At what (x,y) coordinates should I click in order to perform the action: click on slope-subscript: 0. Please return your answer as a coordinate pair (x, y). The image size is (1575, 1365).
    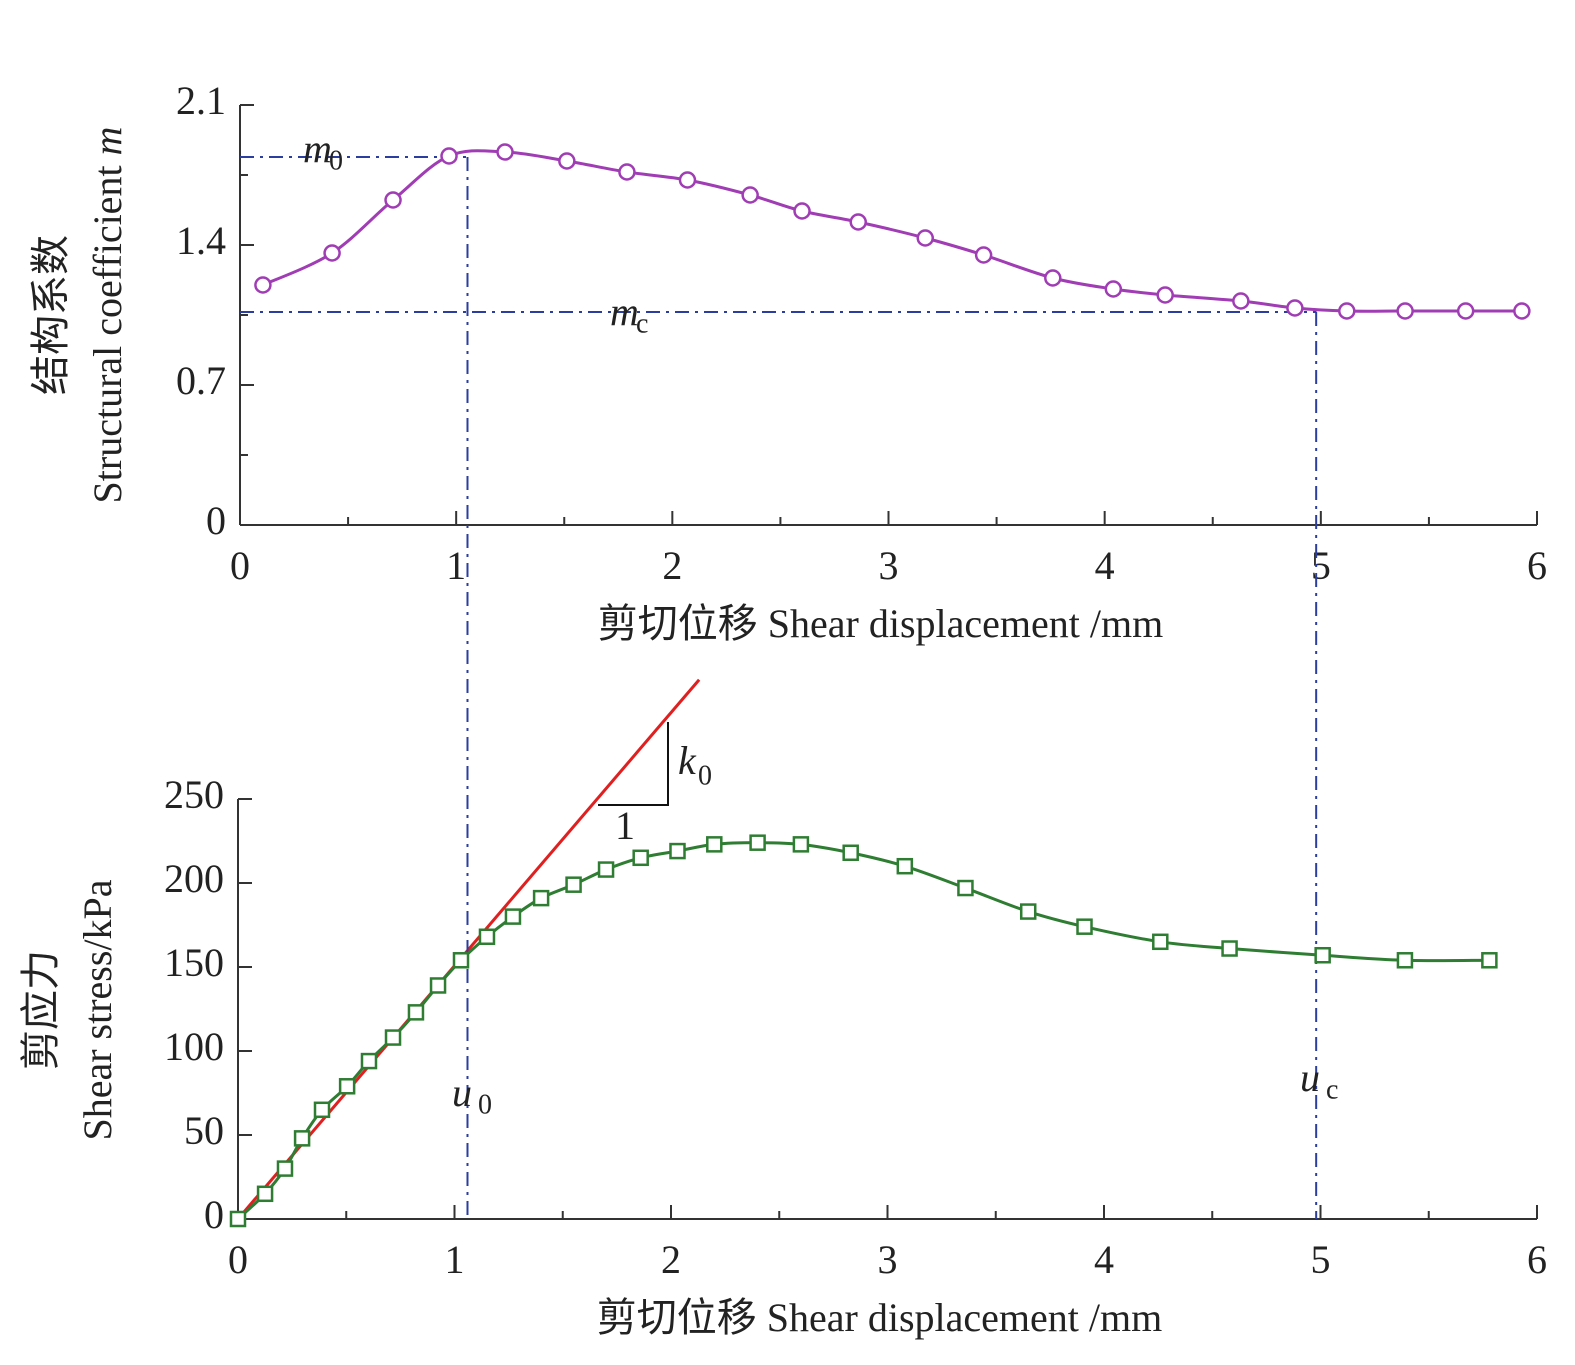
    Looking at the image, I should click on (705, 775).